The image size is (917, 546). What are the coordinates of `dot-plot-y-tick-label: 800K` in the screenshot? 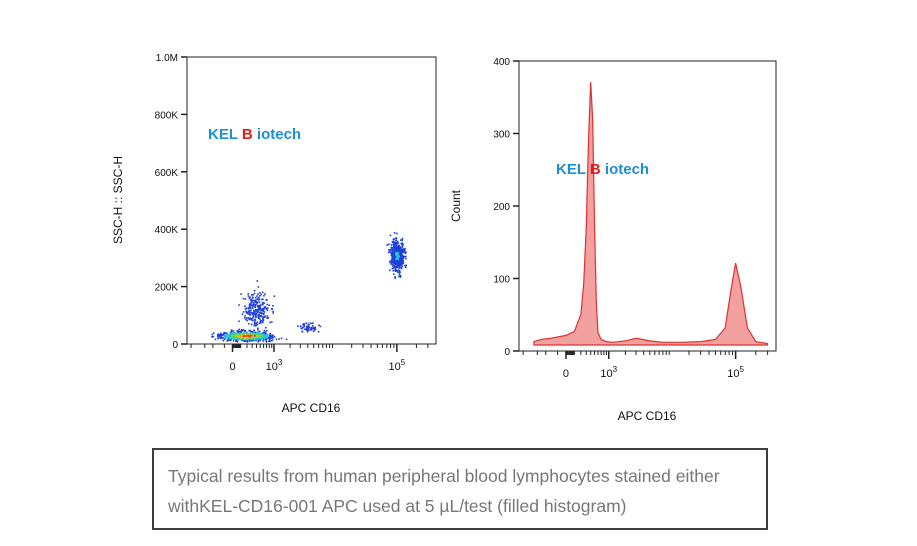 It's located at (167, 115).